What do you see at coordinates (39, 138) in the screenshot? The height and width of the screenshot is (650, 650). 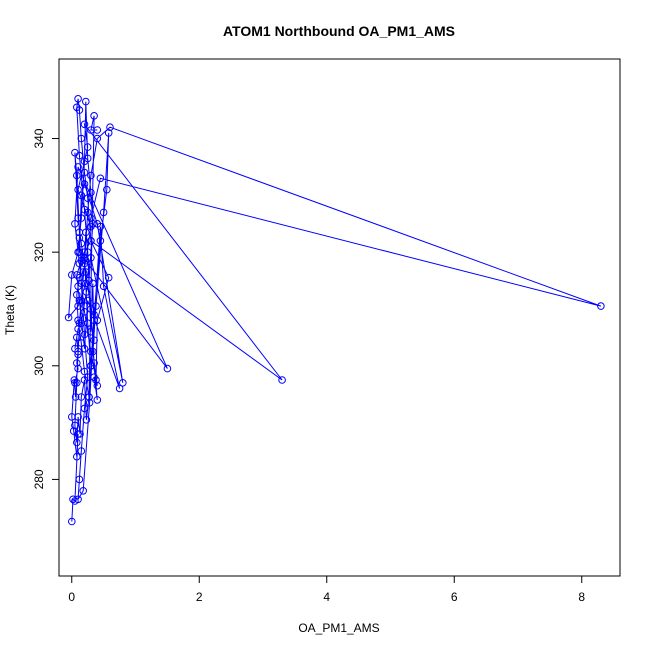 I see `y-tick-label: 340` at bounding box center [39, 138].